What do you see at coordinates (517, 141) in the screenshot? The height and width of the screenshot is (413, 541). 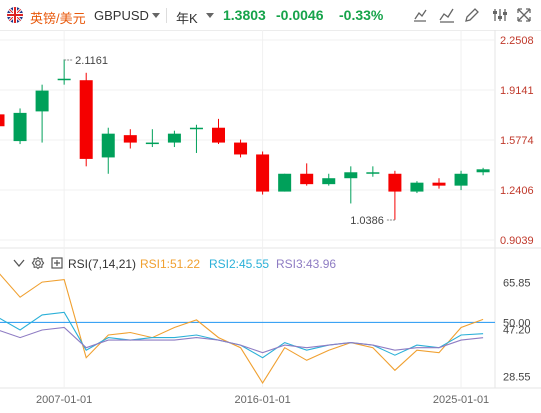 I see `price-ytick-label: 1.5774` at bounding box center [517, 141].